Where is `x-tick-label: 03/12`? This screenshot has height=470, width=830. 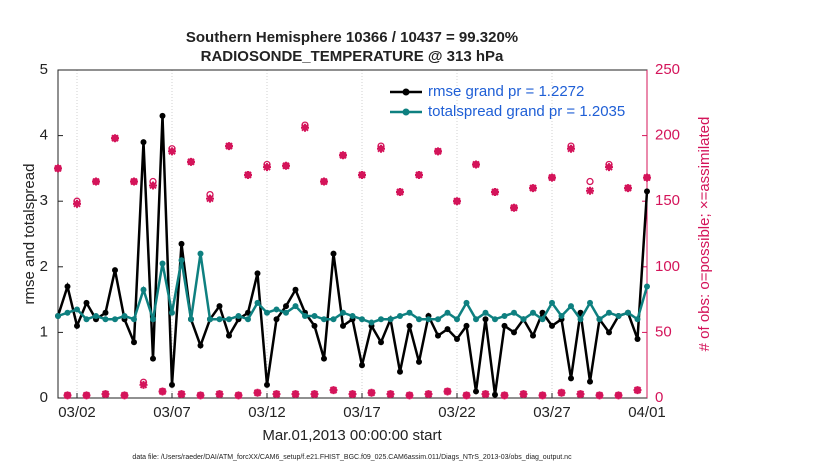
x-tick-label: 03/12 is located at coordinates (267, 412).